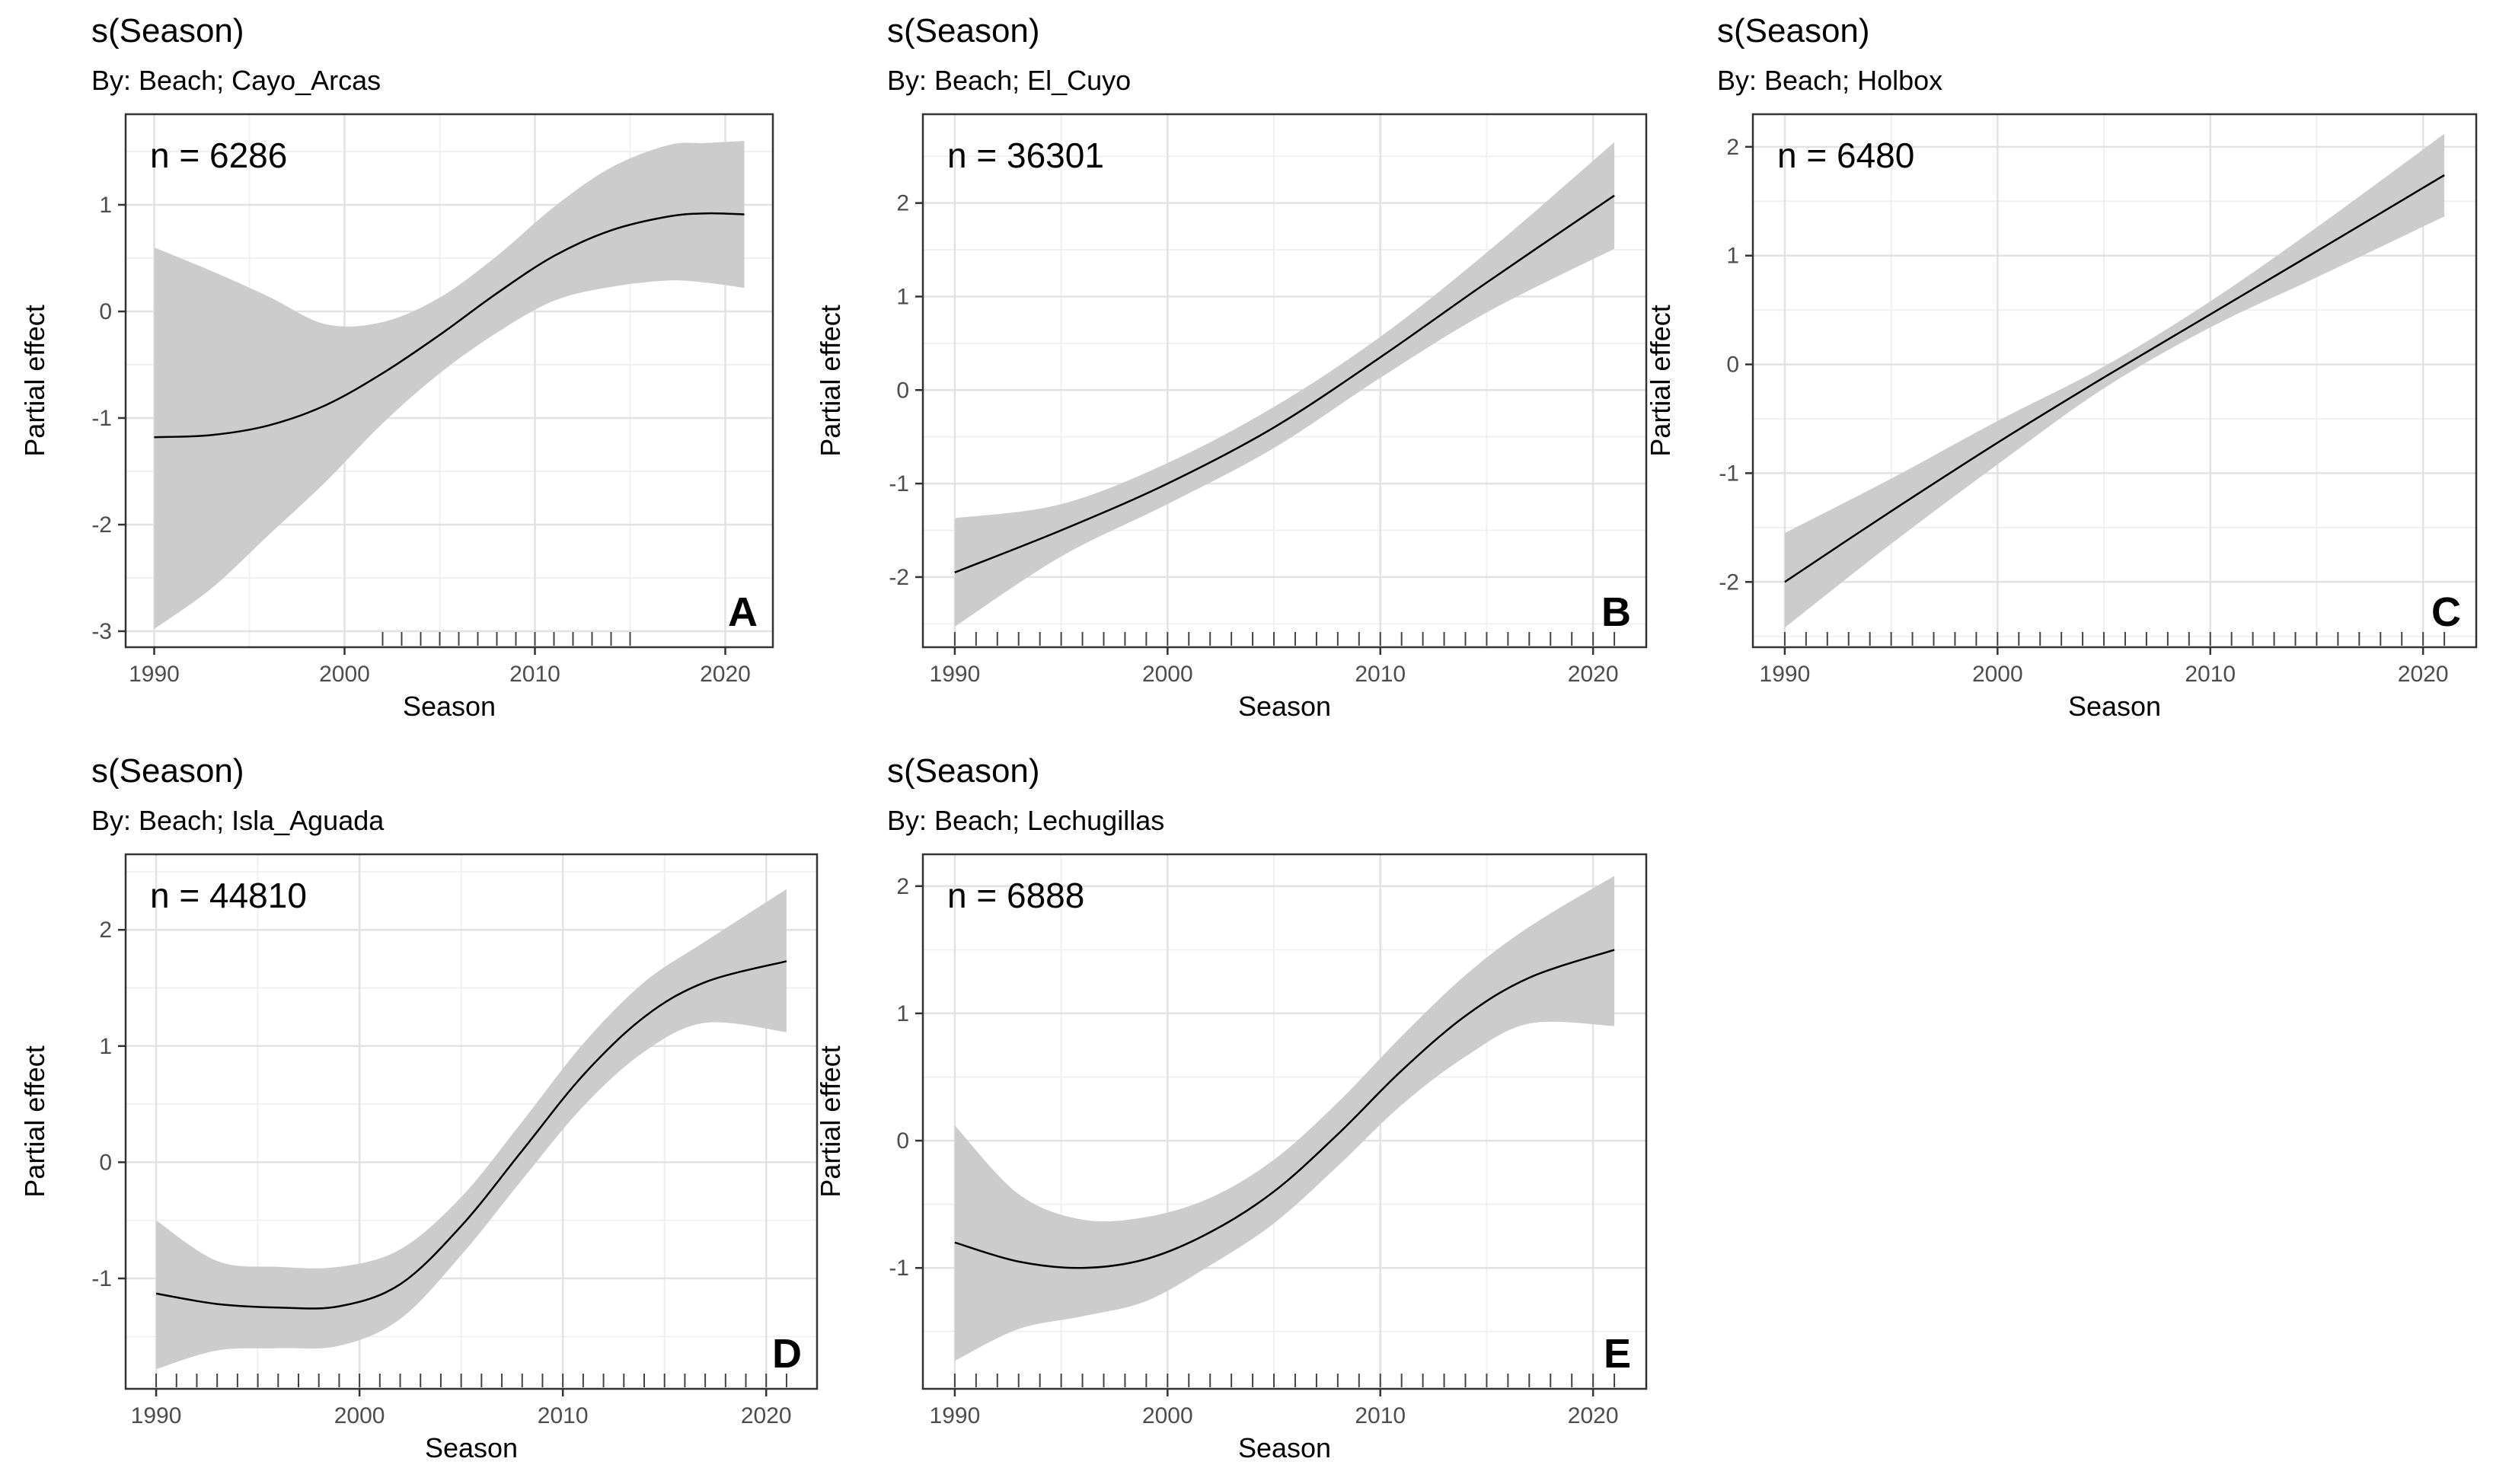 This screenshot has height=1484, width=2493. I want to click on panel-subtitle: By: Beach; Cayo_Arcas, so click(236, 80).